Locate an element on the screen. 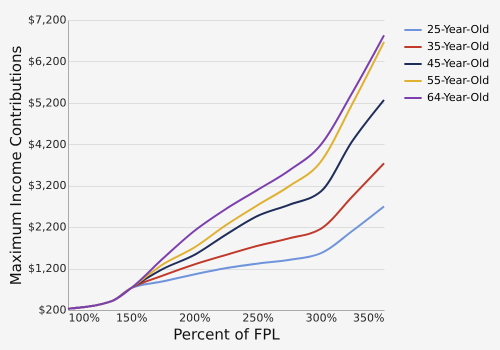 This screenshot has width=500, height=350. x-tick-label: 200% is located at coordinates (195, 318).